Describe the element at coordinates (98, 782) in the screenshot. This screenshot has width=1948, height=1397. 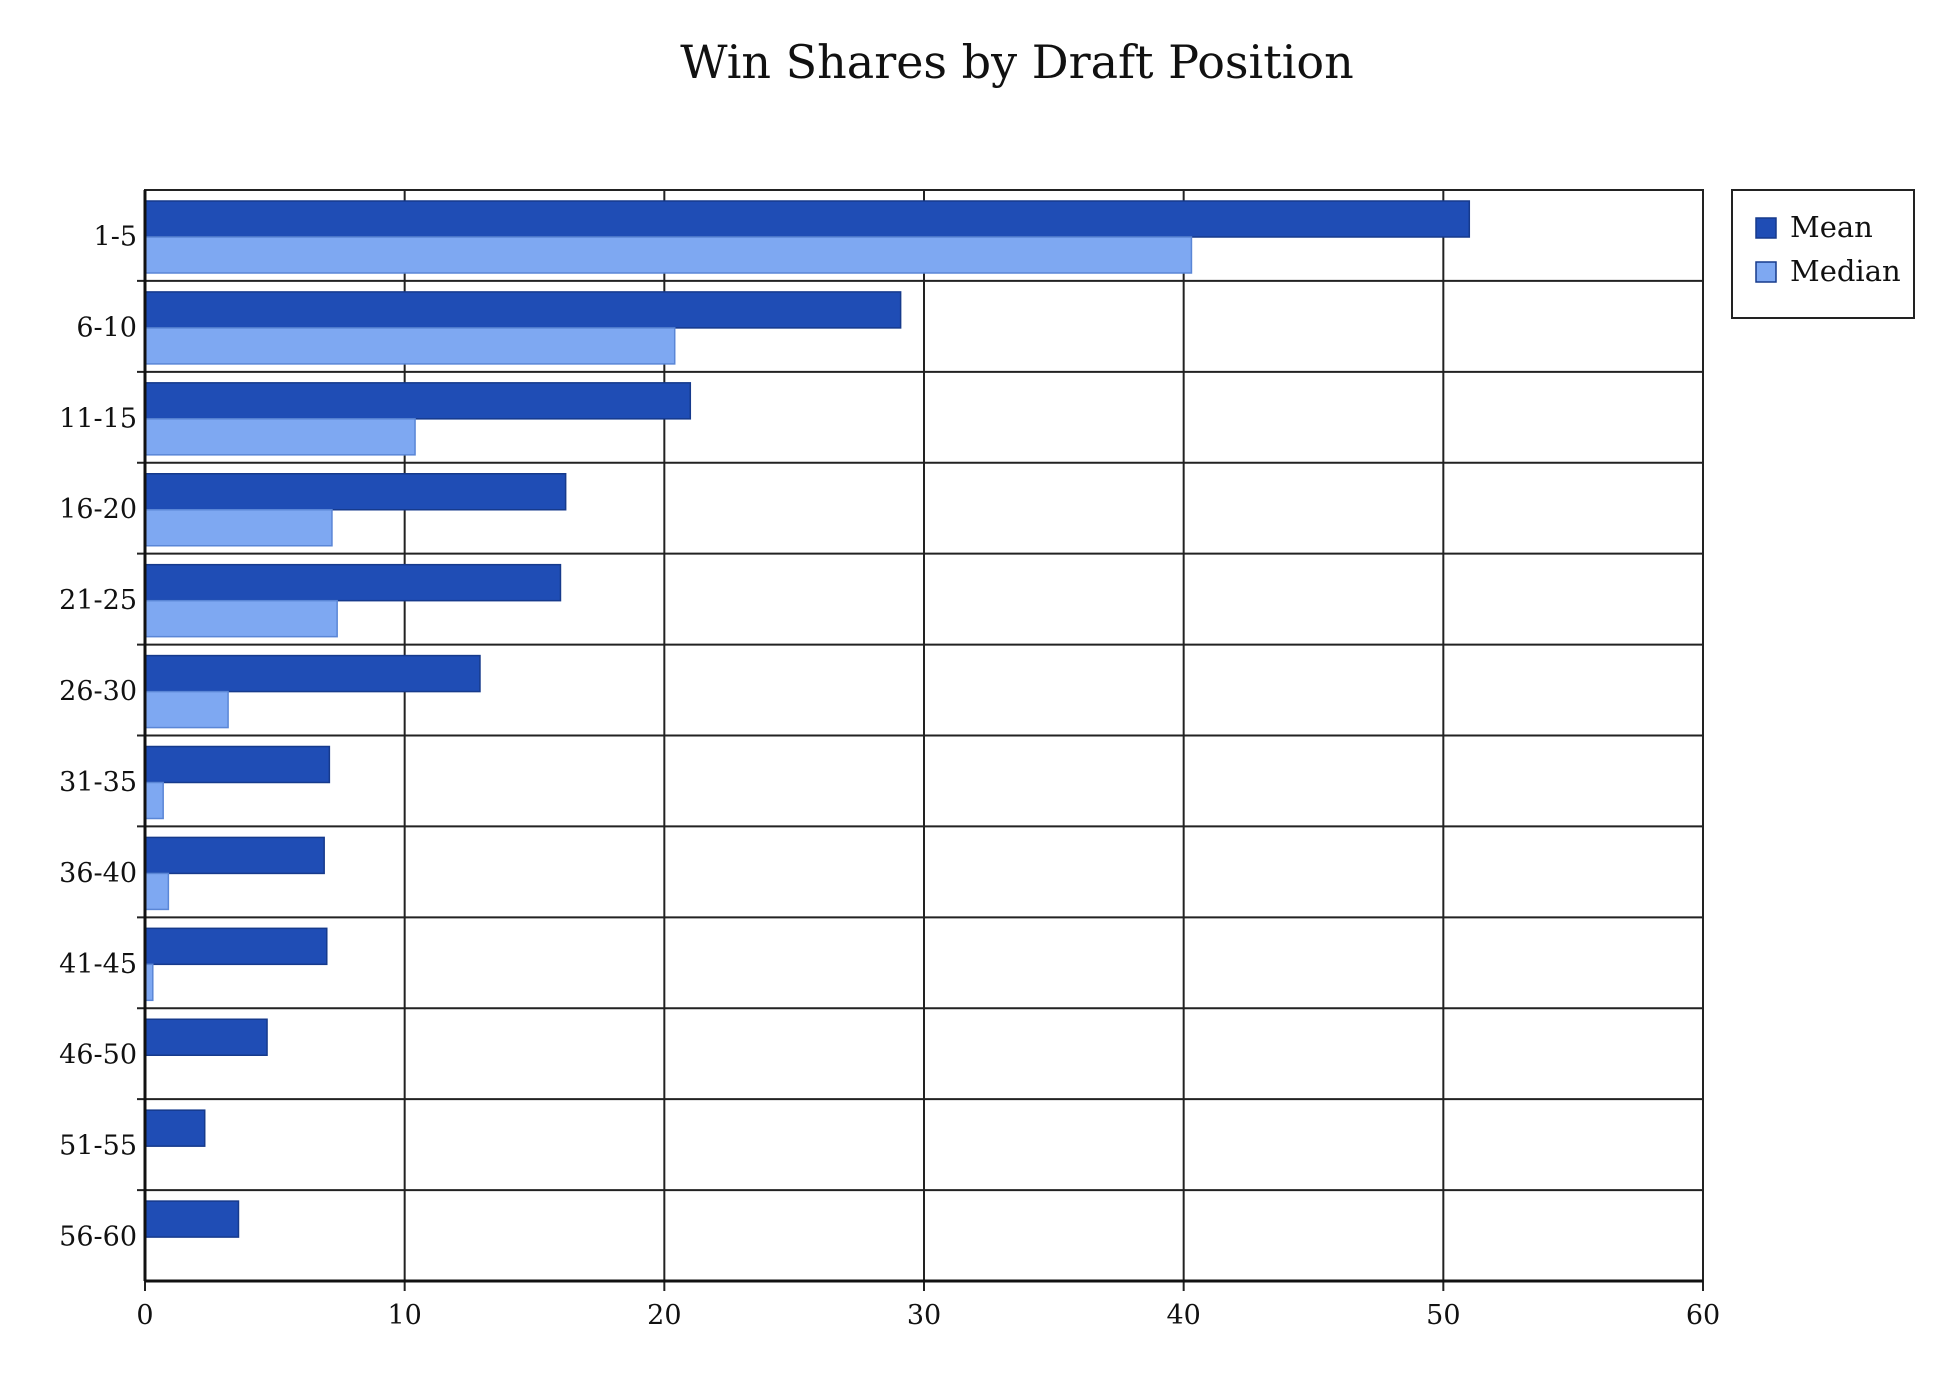
I see `y-tick-label: 31-35` at that location.